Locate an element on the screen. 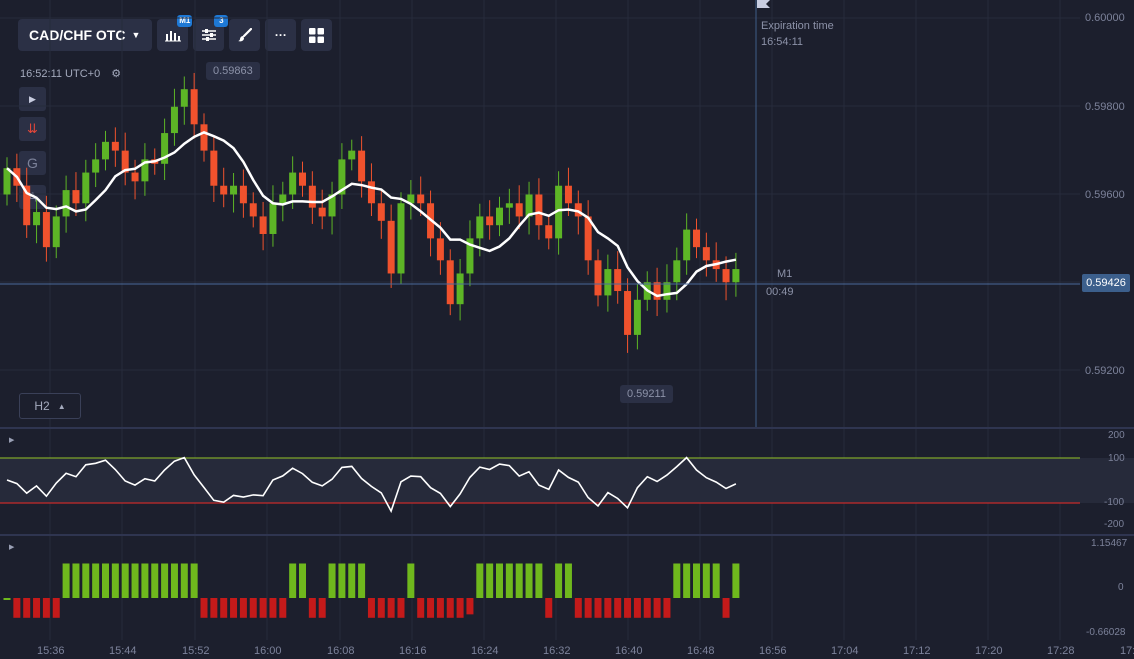  timeframe-label: H2 is located at coordinates (42, 406).